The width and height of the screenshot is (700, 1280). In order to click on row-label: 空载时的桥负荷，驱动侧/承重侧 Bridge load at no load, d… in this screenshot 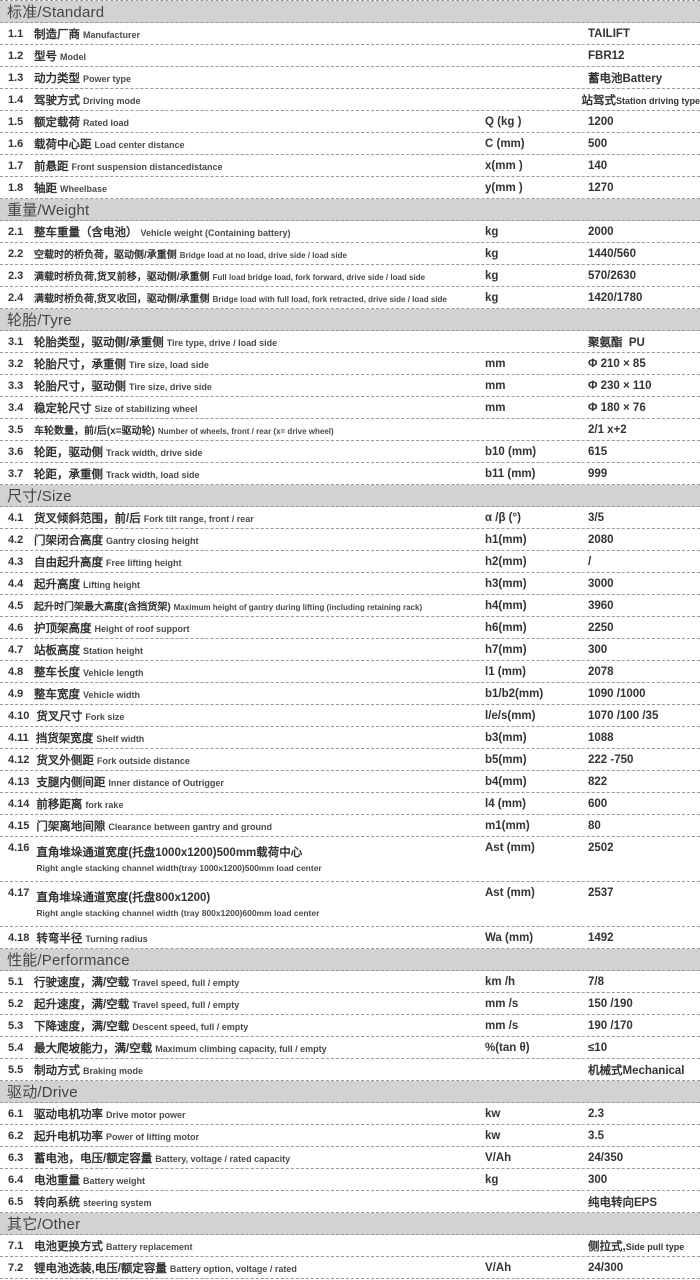, I will do `click(256, 254)`.